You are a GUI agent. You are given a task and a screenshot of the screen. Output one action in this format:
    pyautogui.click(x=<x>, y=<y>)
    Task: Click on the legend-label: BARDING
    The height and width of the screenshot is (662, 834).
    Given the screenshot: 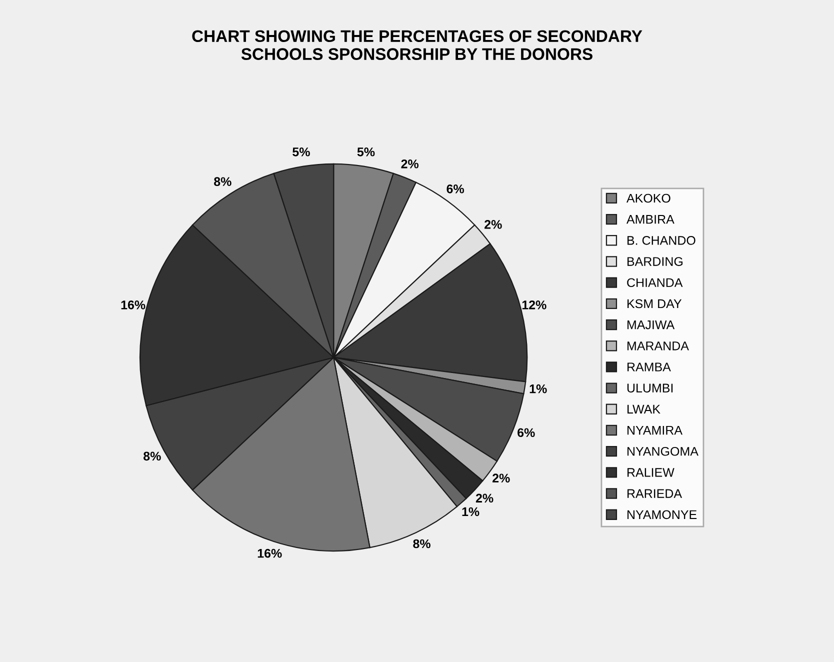 What is the action you would take?
    pyautogui.click(x=655, y=261)
    